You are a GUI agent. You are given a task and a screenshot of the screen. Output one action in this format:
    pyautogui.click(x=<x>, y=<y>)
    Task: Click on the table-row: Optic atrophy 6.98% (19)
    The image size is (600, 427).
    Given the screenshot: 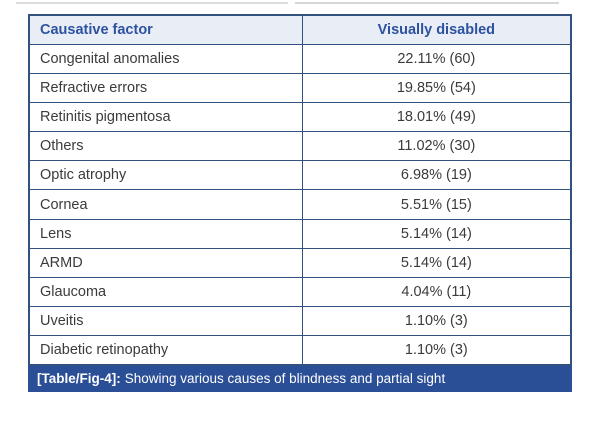 What is the action you would take?
    pyautogui.click(x=300, y=175)
    